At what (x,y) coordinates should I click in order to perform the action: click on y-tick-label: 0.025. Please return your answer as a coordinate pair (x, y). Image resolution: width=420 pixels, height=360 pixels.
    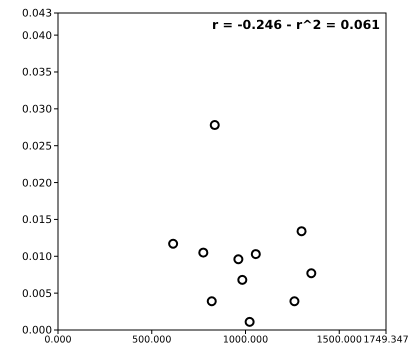
    Looking at the image, I should click on (37, 146).